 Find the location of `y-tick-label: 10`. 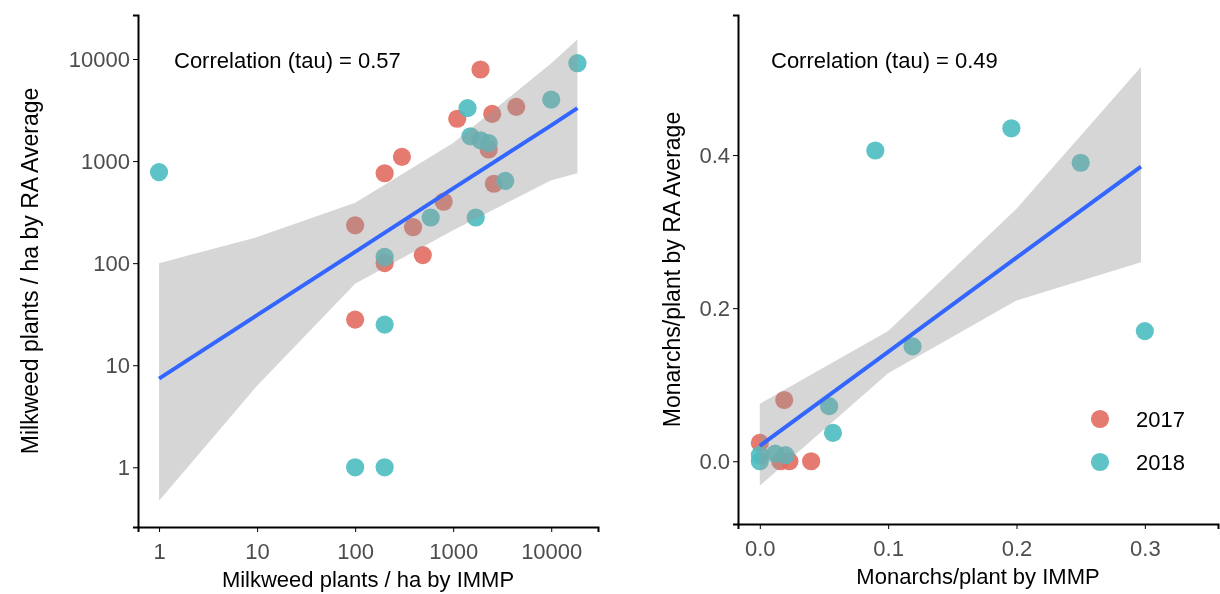

y-tick-label: 10 is located at coordinates (117, 365).